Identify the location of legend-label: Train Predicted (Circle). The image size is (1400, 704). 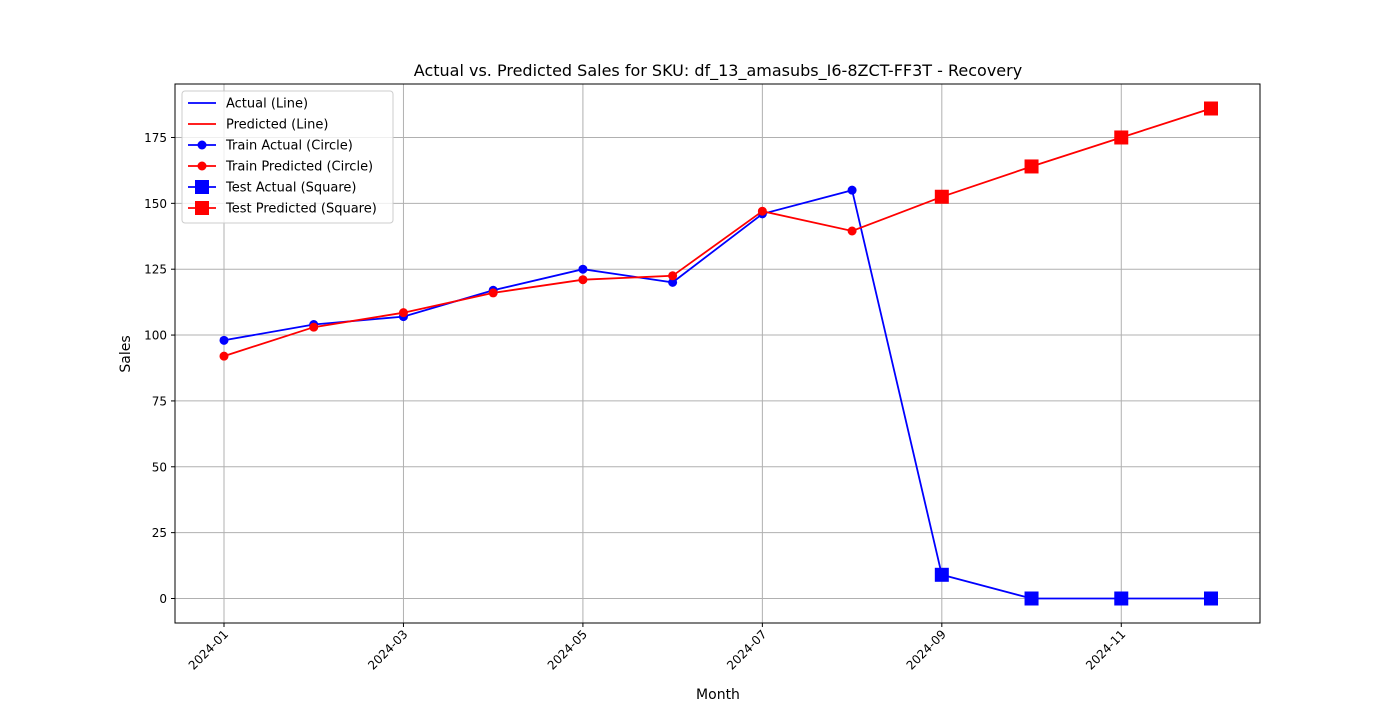
(299, 167).